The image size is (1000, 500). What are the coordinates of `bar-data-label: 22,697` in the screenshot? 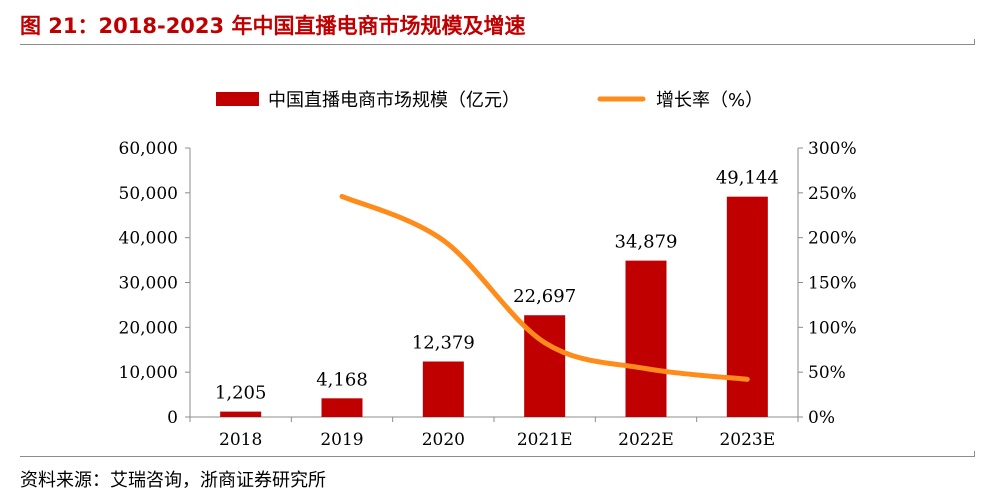 It's located at (544, 296).